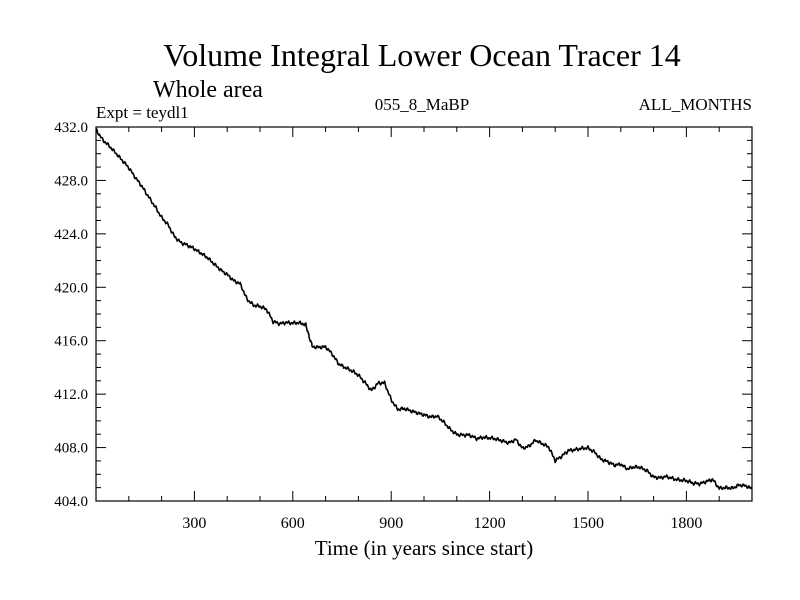 This screenshot has width=800, height=600. What do you see at coordinates (686, 523) in the screenshot?
I see `x-tick-label: 1800` at bounding box center [686, 523].